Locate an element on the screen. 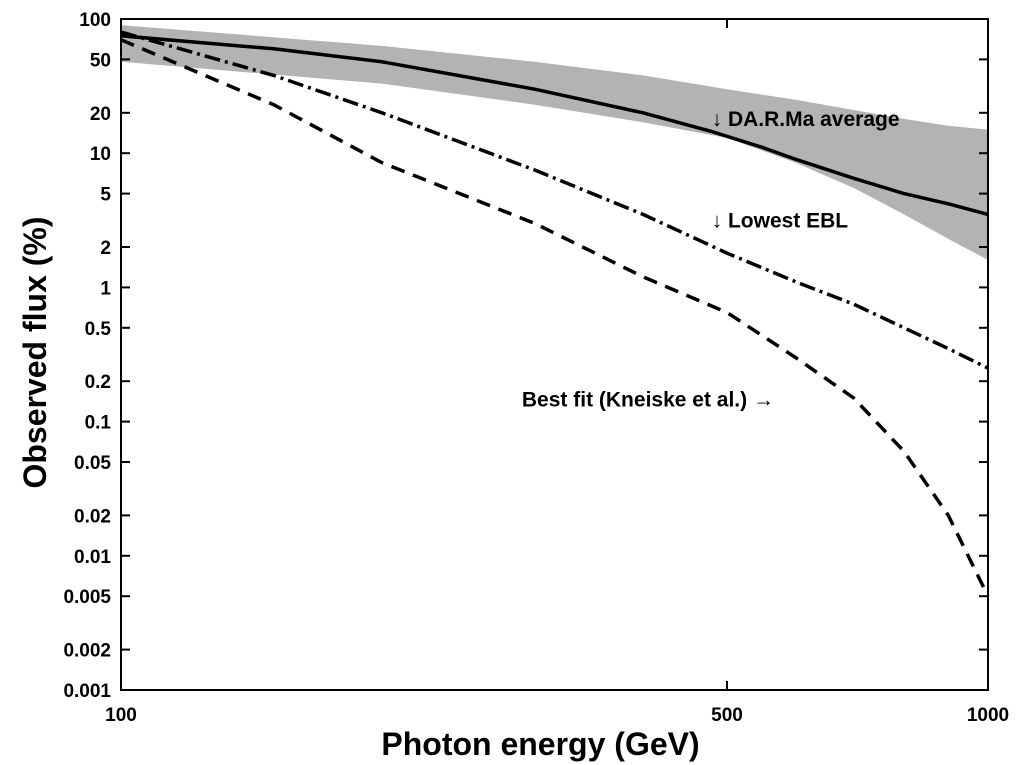 The image size is (1029, 765). y-tick-label: 0.5 is located at coordinates (98, 329).